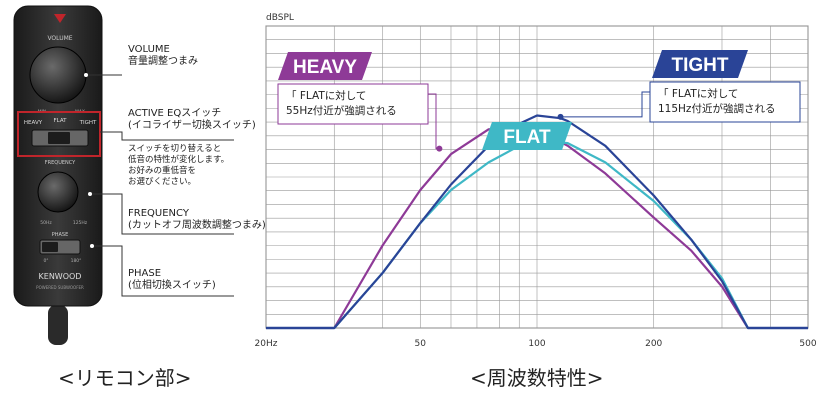 This screenshot has width=833, height=408. What do you see at coordinates (59, 38) in the screenshot?
I see `remote-volume-text: VOLUME` at bounding box center [59, 38].